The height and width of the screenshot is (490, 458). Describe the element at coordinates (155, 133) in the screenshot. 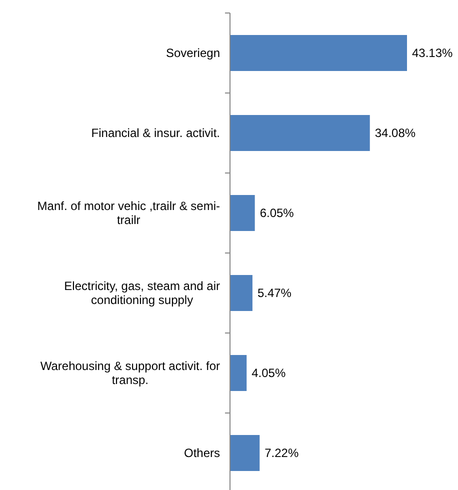

I see `y-tick-label: Financial & insur. activit.` at that location.